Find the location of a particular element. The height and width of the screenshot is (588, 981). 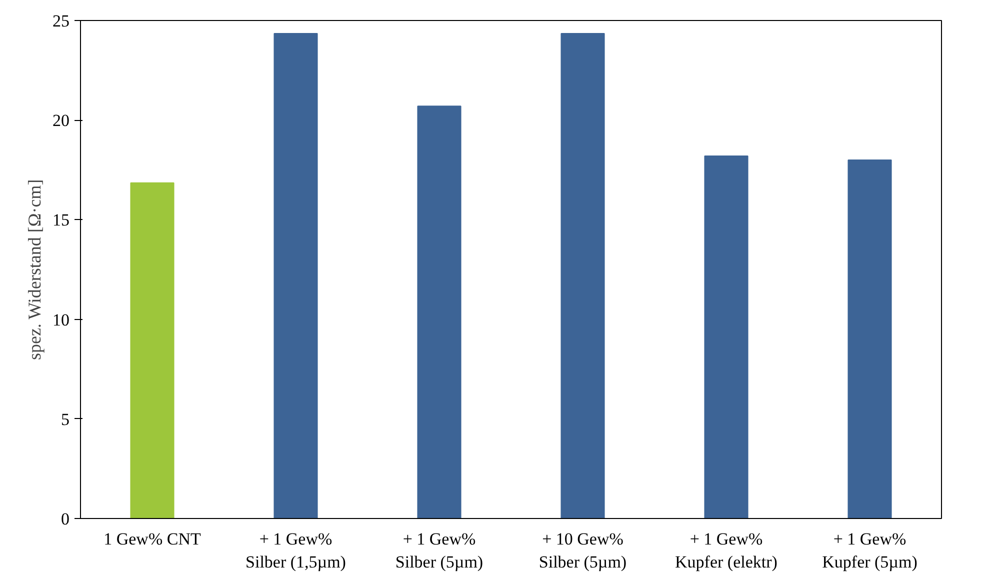

x-tick-label: + 1 Gew% Kupfer (elektr) is located at coordinates (726, 551).